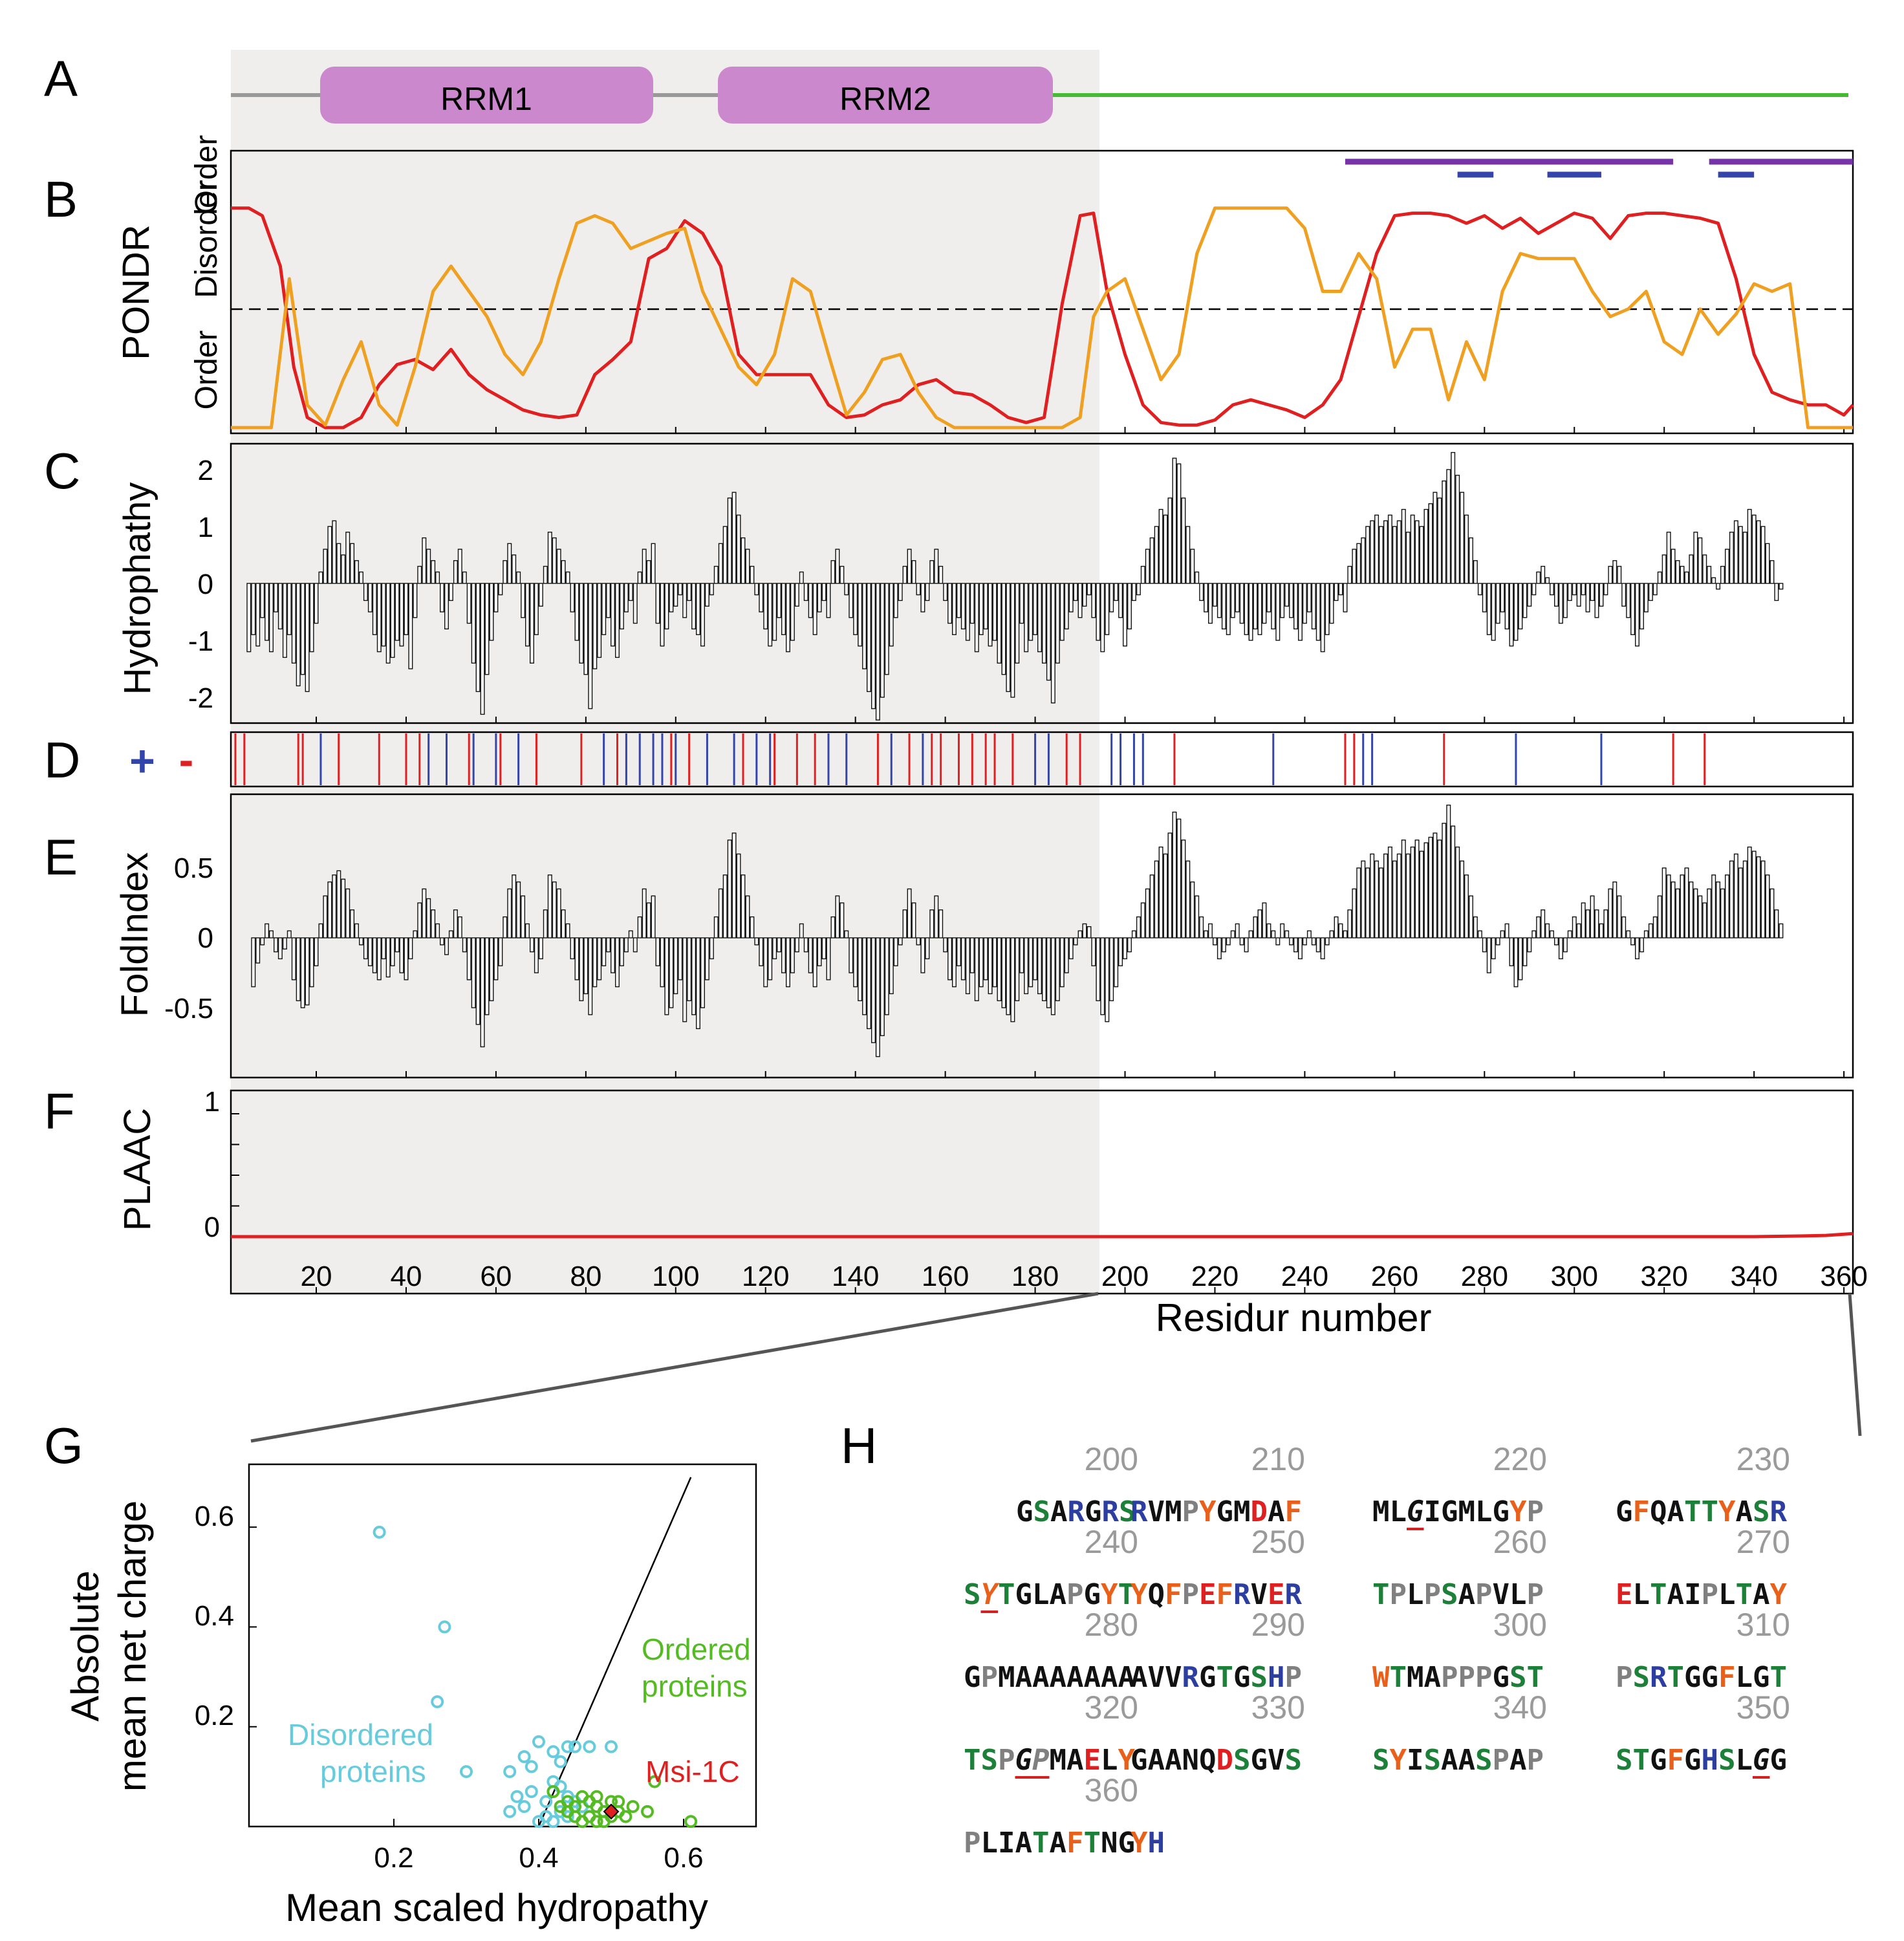 This screenshot has height=1941, width=1904. Describe the element at coordinates (1744, 1677) in the screenshot. I see `residue: L` at that location.